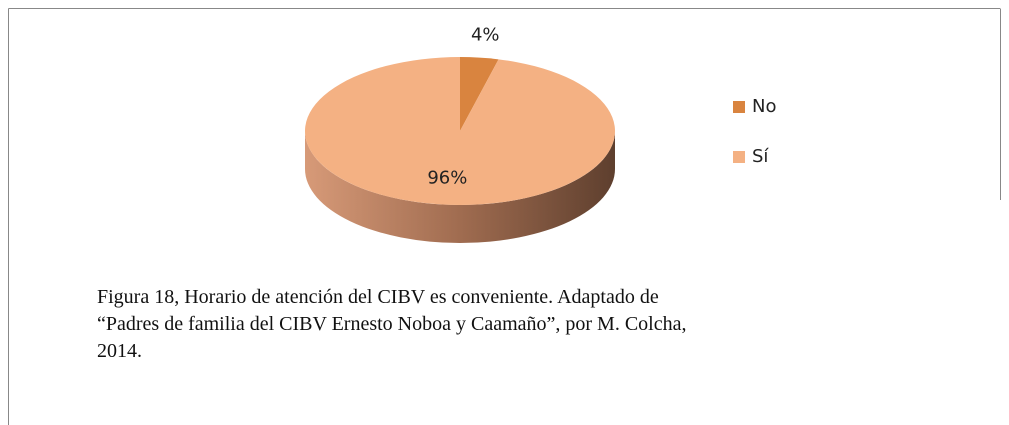 This screenshot has width=1009, height=425. I want to click on data-label: 4%, so click(485, 35).